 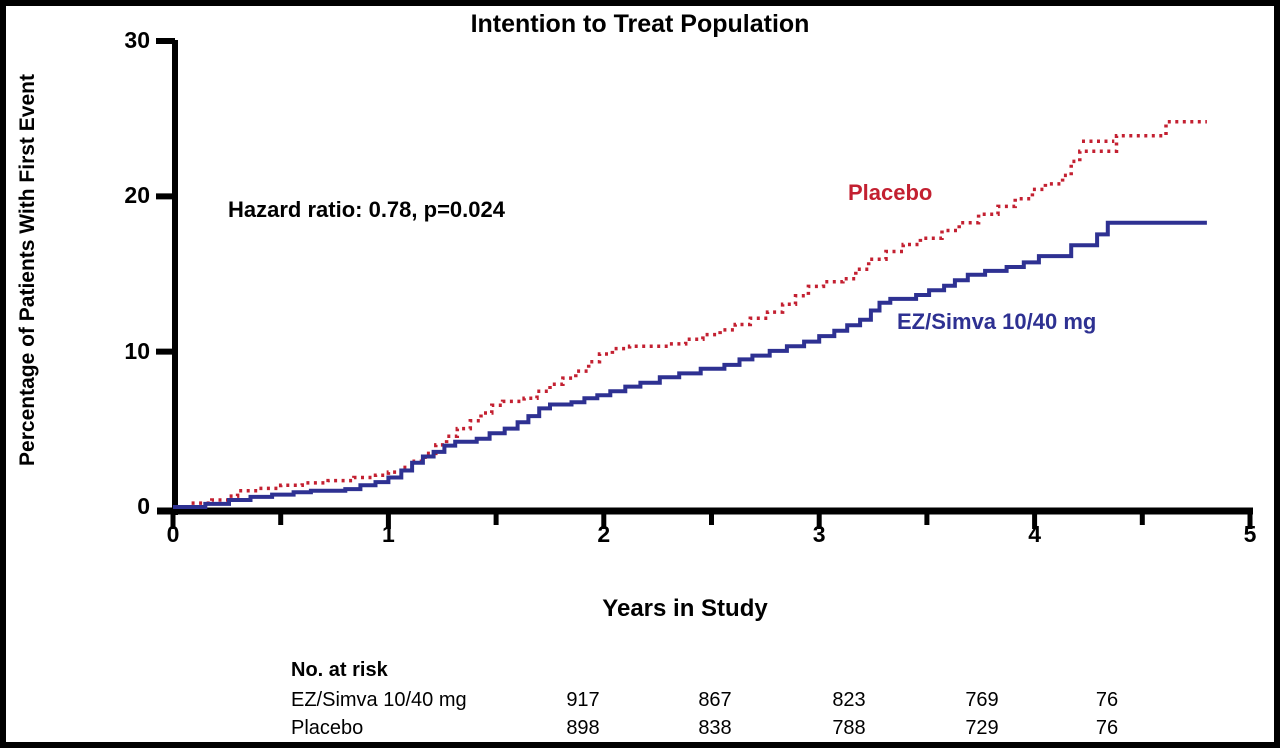 I want to click on chart-title: Intention to Treat Population, so click(x=640, y=24).